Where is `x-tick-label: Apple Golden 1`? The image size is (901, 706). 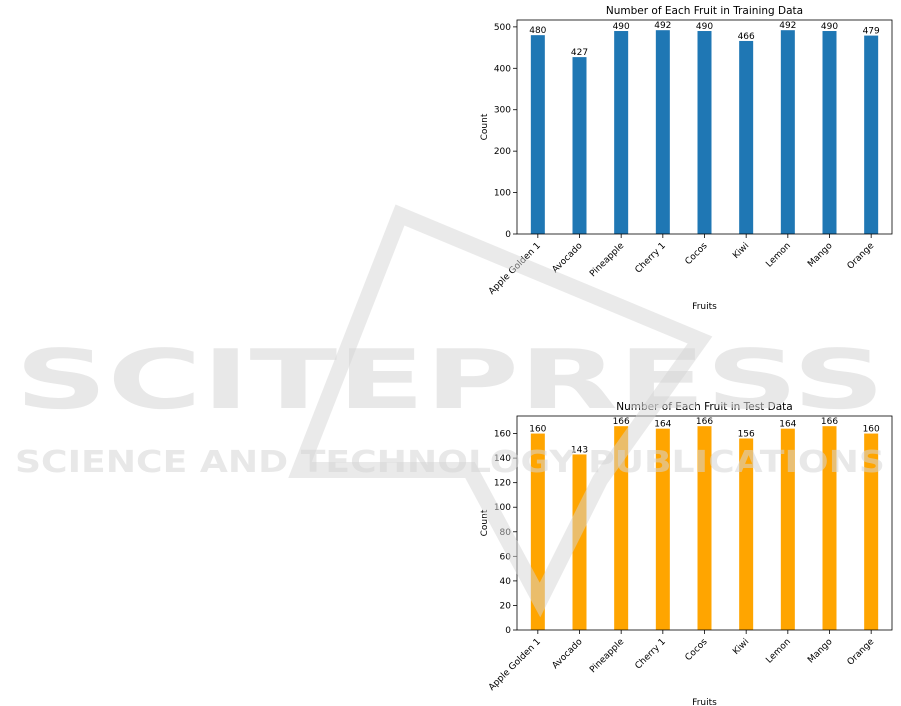
x-tick-label: Apple Golden 1 is located at coordinates (515, 665).